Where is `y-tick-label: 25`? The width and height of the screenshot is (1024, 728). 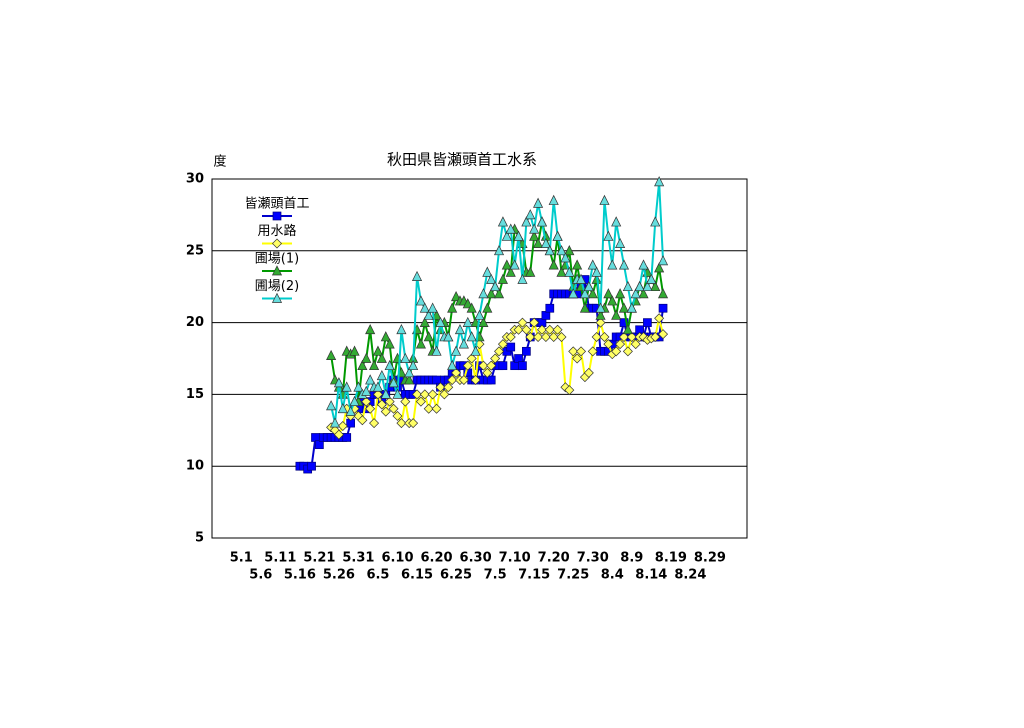
y-tick-label: 25 is located at coordinates (195, 250).